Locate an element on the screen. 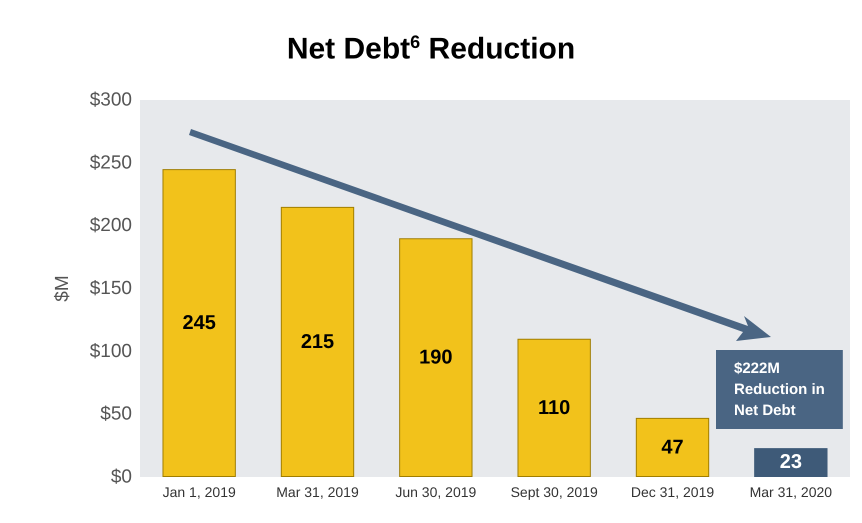  data-label: 245 is located at coordinates (199, 323).